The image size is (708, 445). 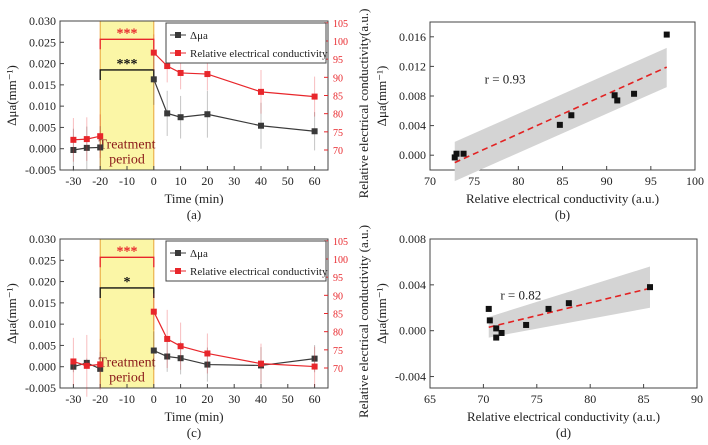 What do you see at coordinates (363, 321) in the screenshot?
I see `y2-axis-label: Relative electrical conductivity (a.u.)` at bounding box center [363, 321].